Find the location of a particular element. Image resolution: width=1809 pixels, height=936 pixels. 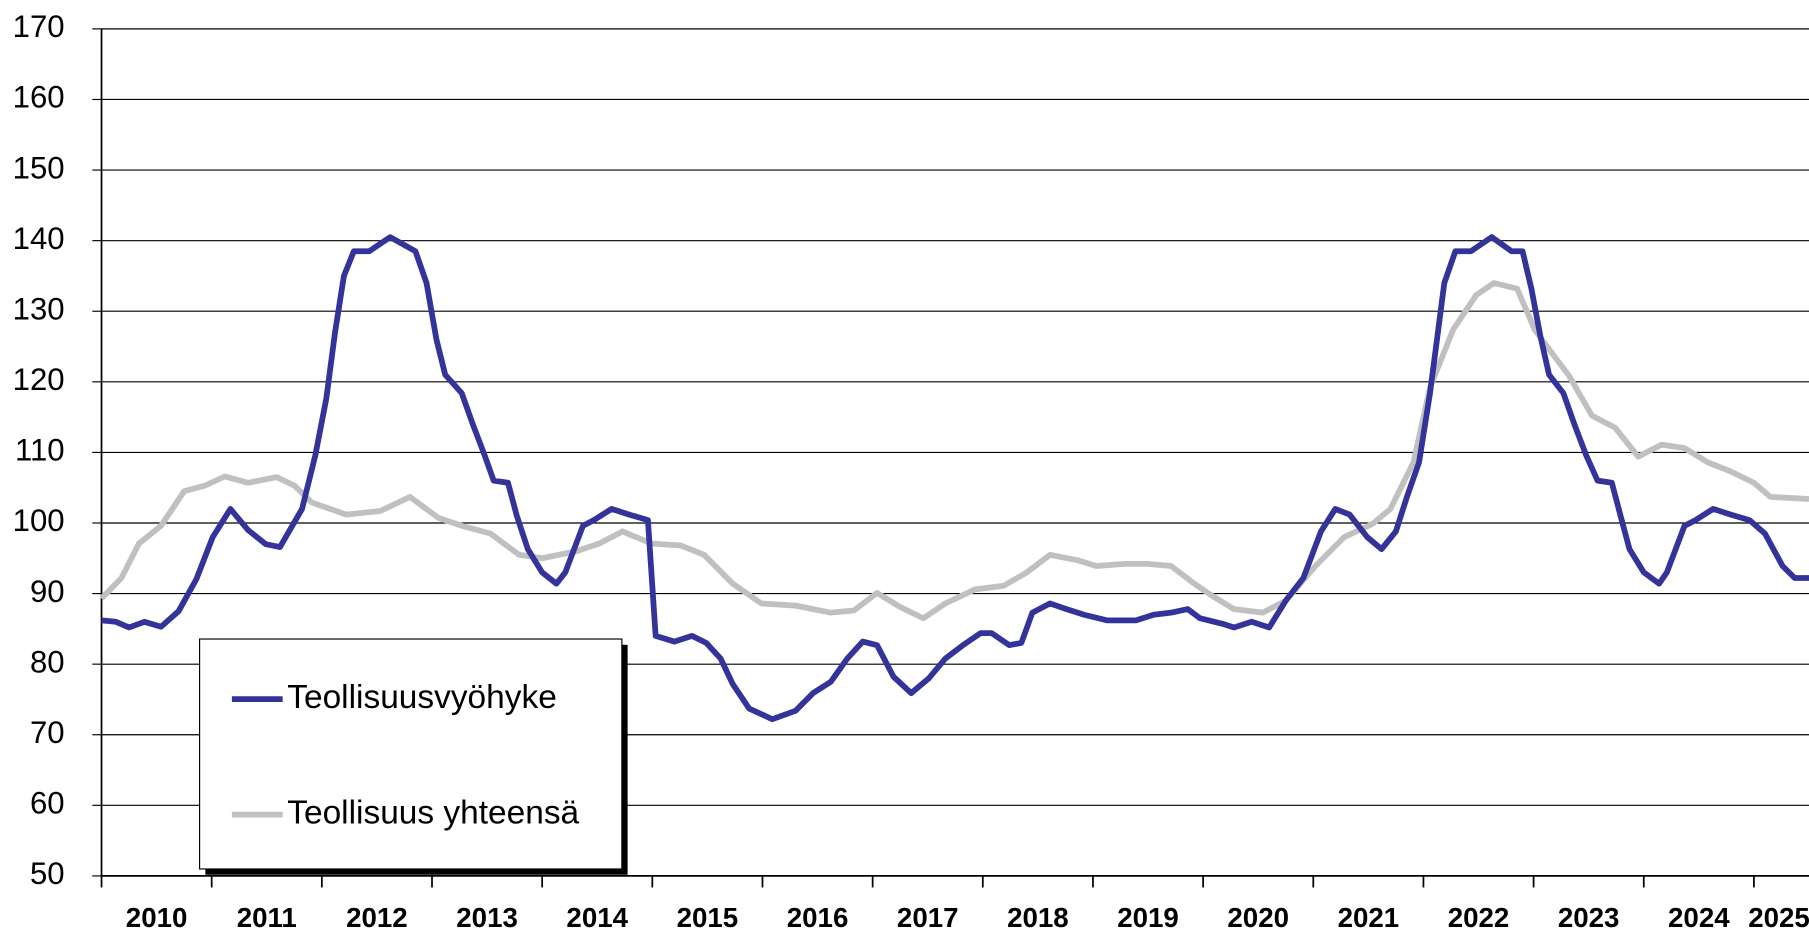

x-tick-label: 2015 is located at coordinates (708, 917).